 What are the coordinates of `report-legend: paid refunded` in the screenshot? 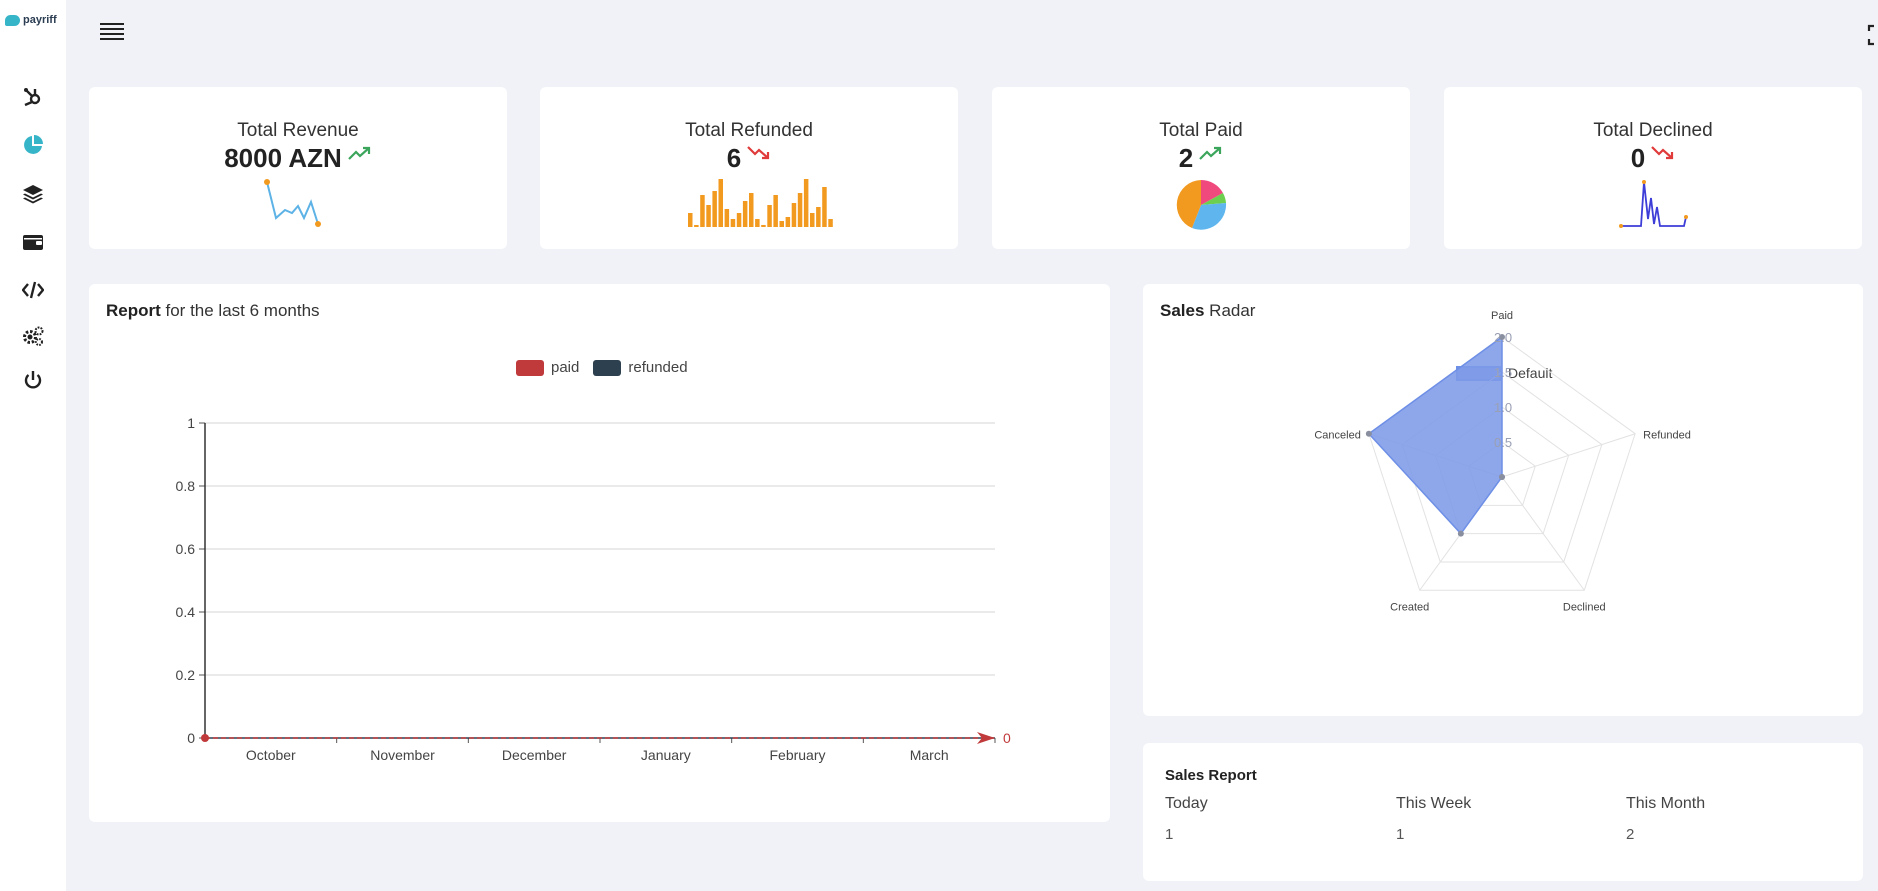 It's located at (602, 367).